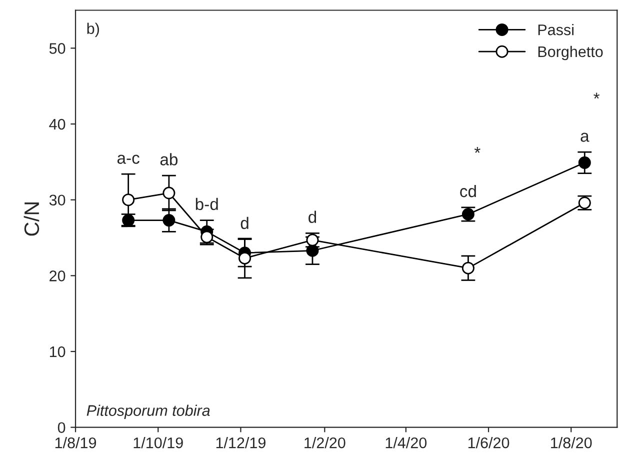 The width and height of the screenshot is (619, 466). What do you see at coordinates (489, 442) in the screenshot?
I see `x-tick-label: 1/6/20` at bounding box center [489, 442].